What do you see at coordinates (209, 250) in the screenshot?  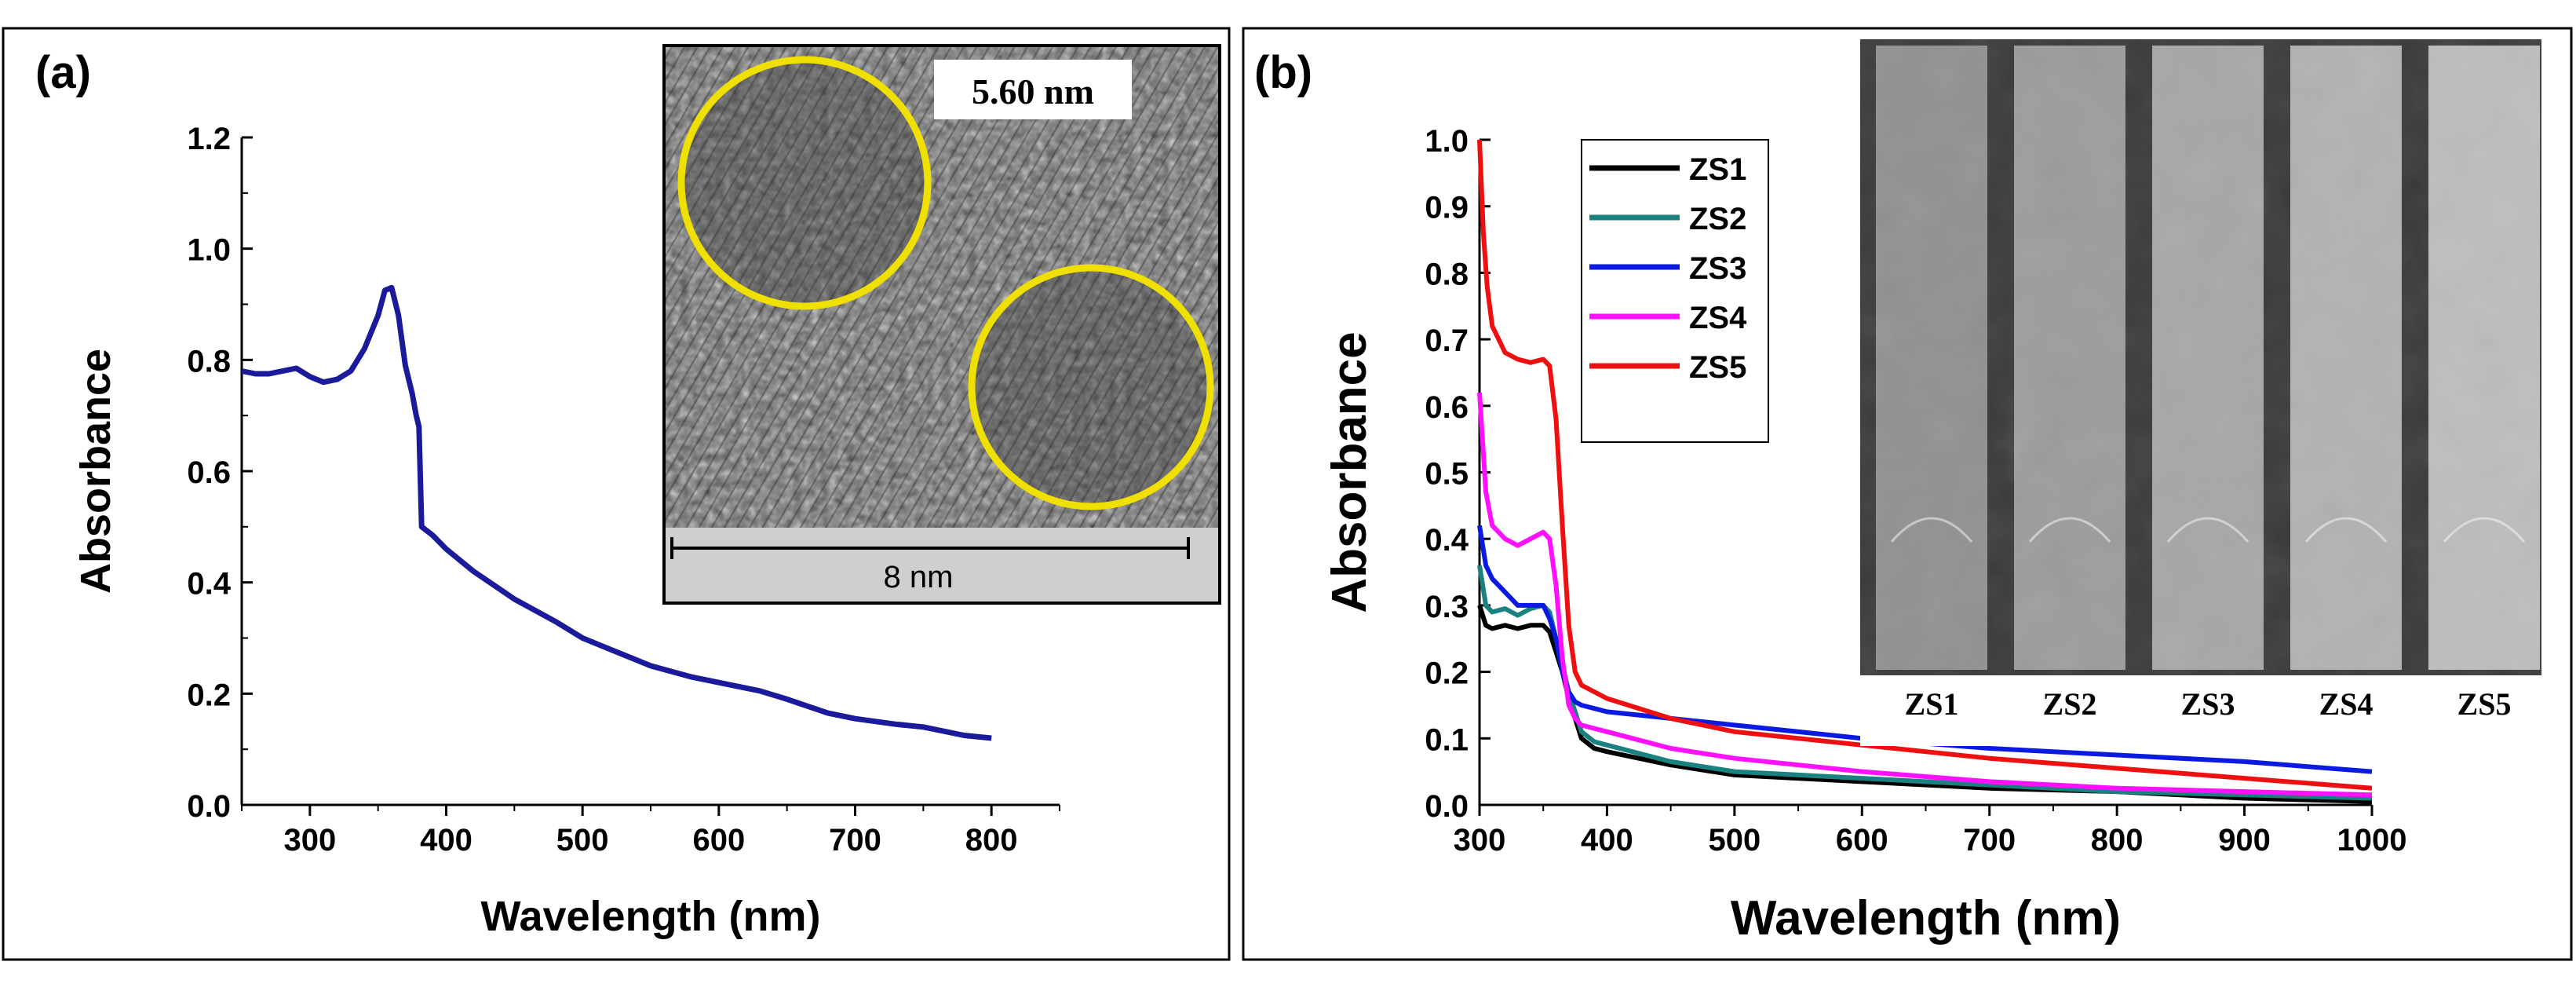 I see `y-tick-label-a: 1.0` at bounding box center [209, 250].